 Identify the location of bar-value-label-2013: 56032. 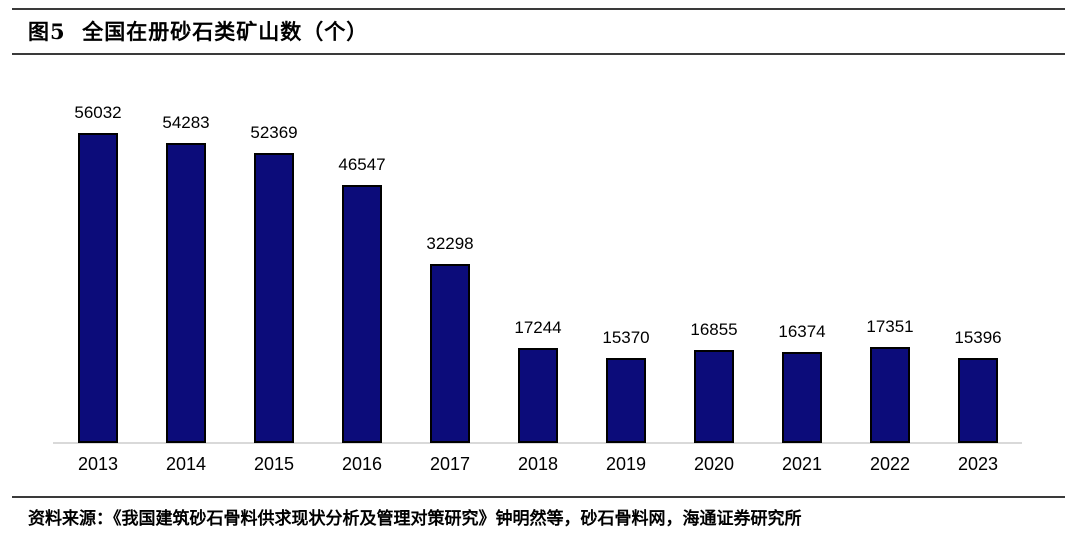
(98, 112).